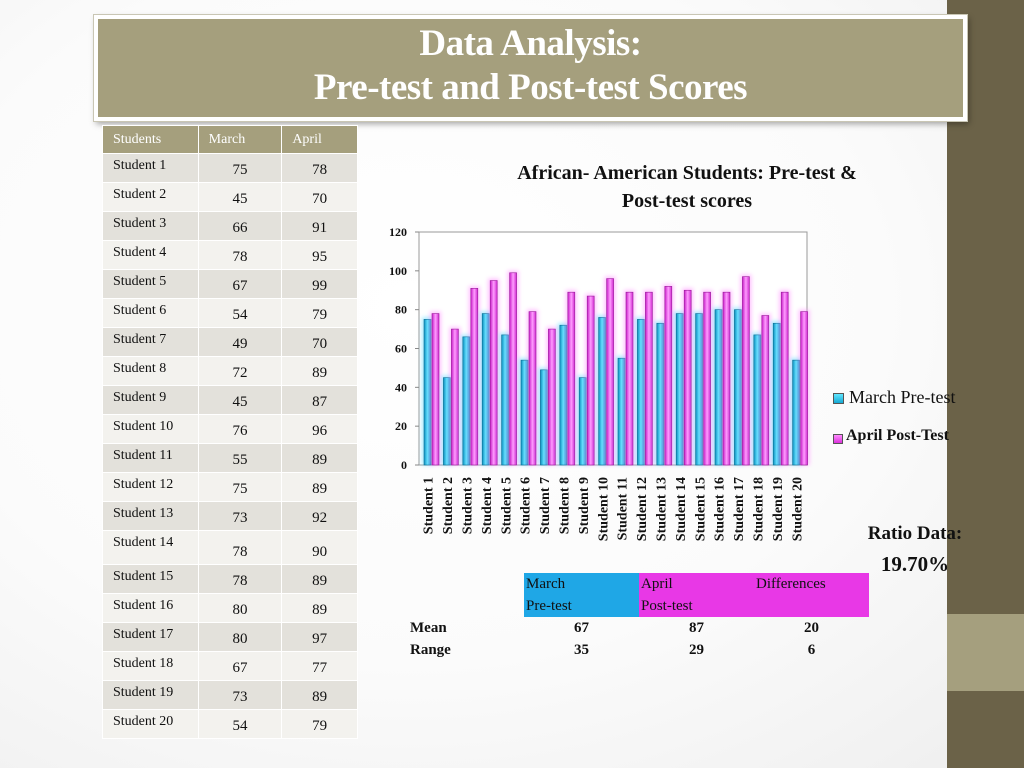 The width and height of the screenshot is (1024, 768). What do you see at coordinates (778, 509) in the screenshot?
I see `x-tick-label: Student 19` at bounding box center [778, 509].